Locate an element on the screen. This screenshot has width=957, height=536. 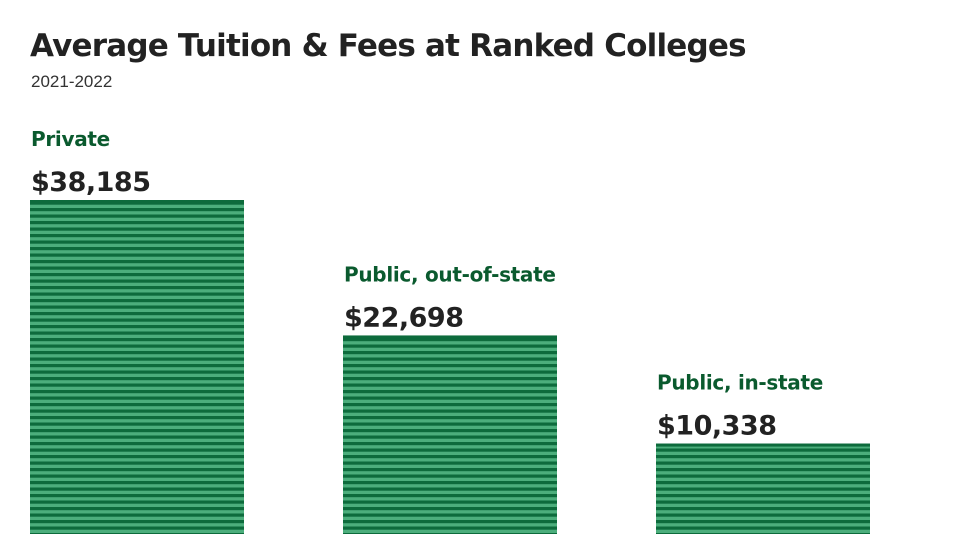
value-label-2: $10,338 is located at coordinates (716, 426).